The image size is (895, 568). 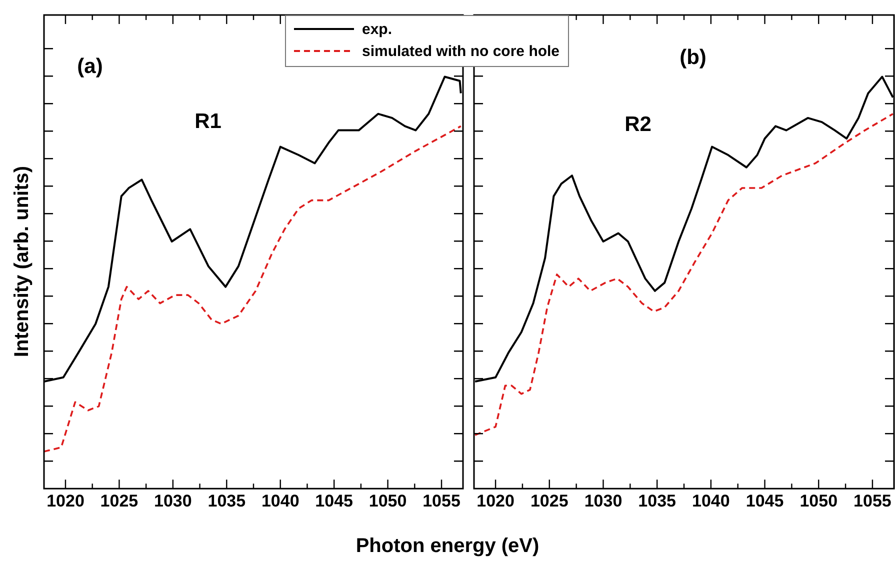 I want to click on legend-label: simulated with no core hole, so click(x=461, y=51).